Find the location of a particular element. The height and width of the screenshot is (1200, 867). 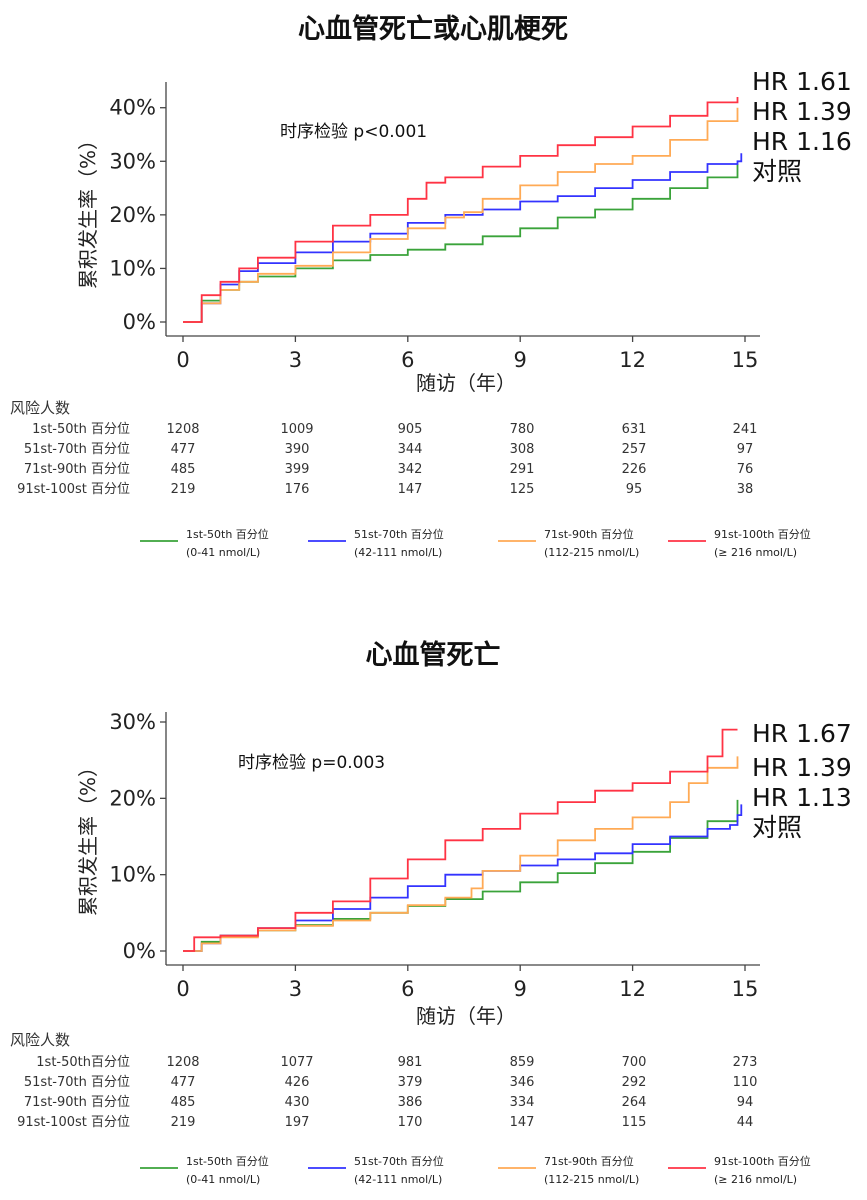

hr-label: HR 1.61 is located at coordinates (802, 81).